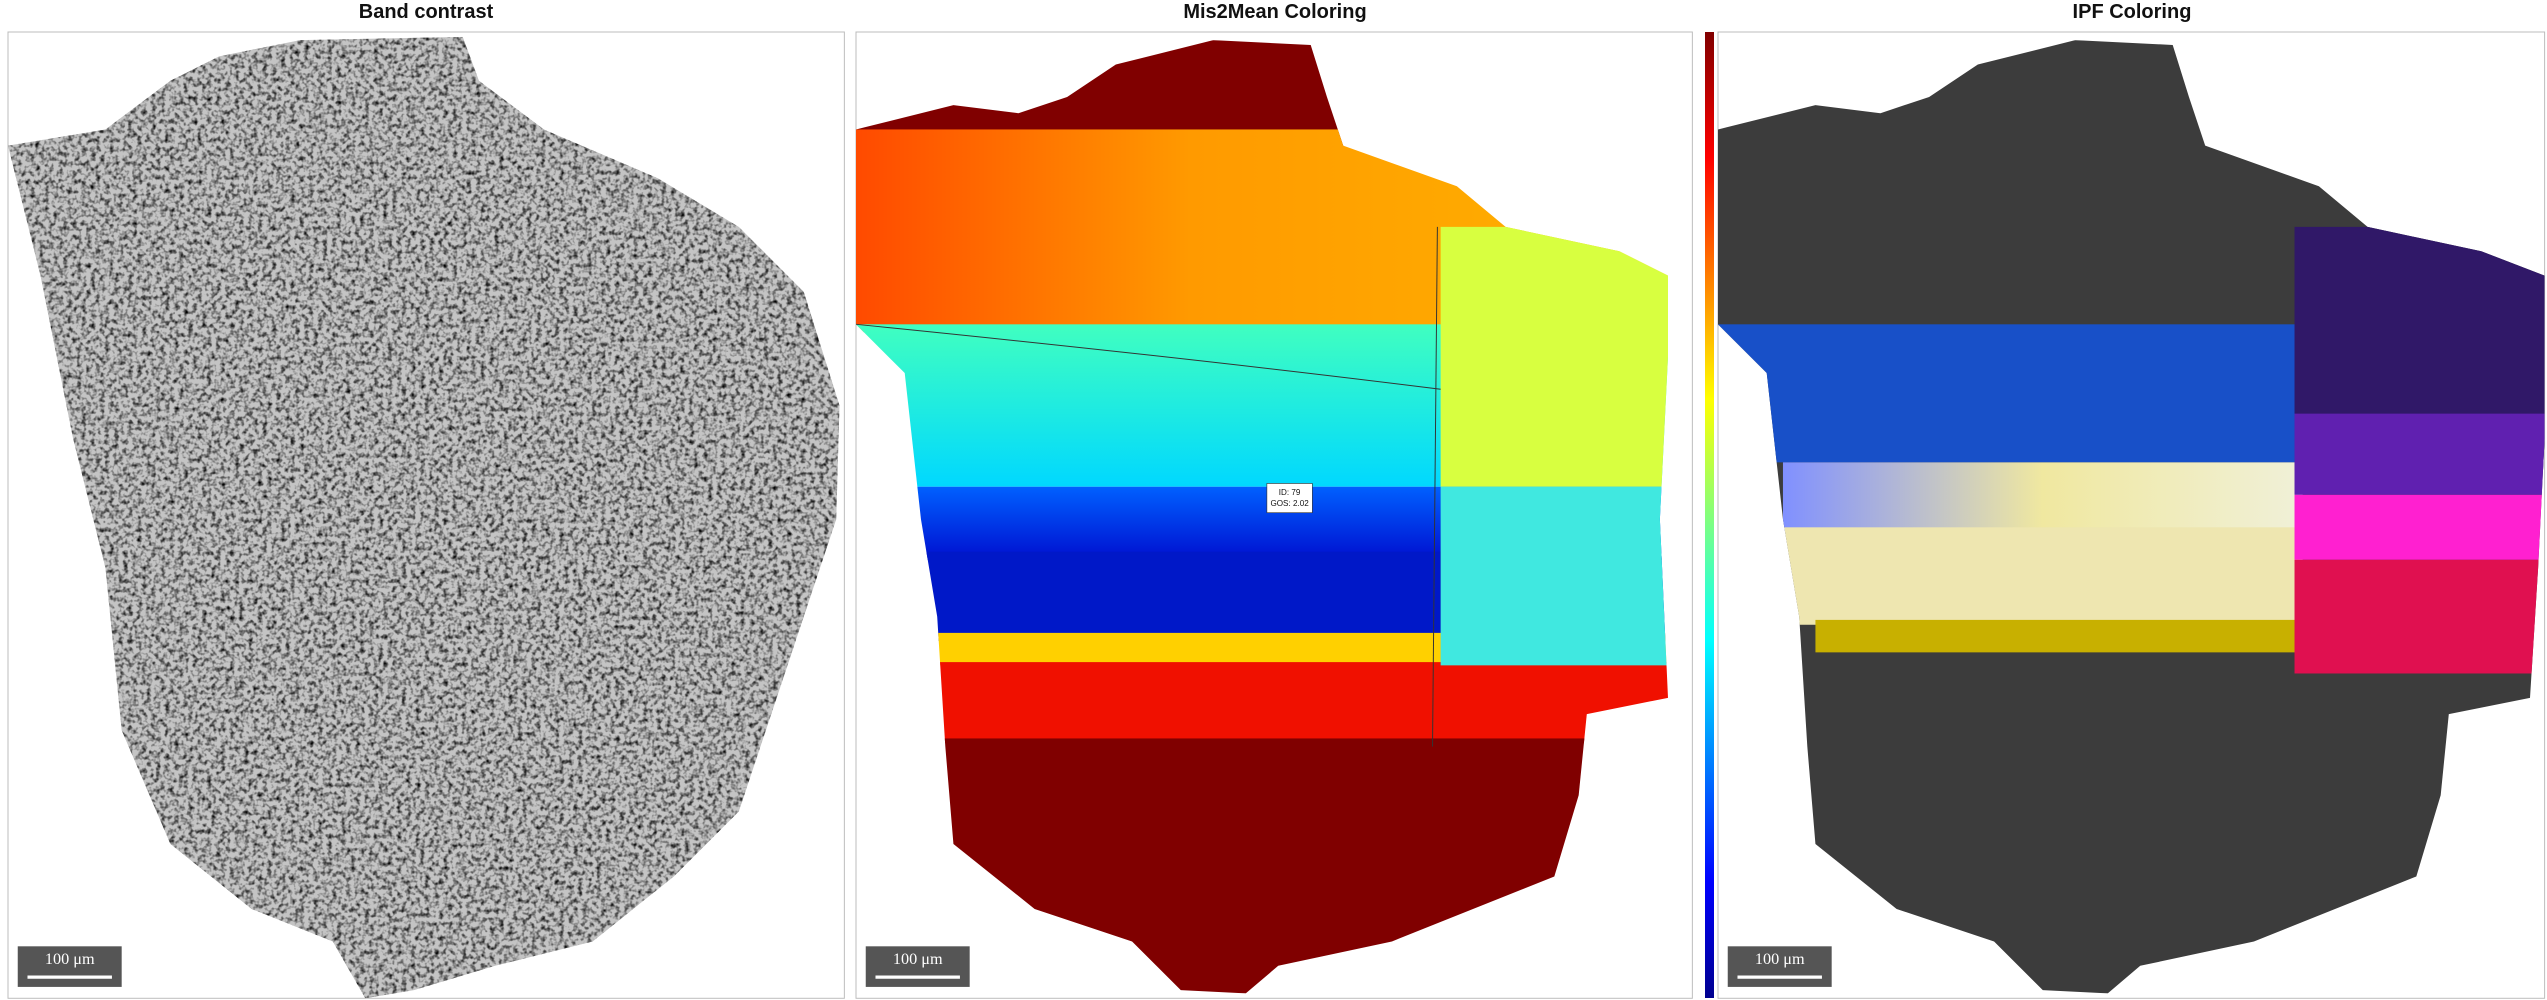  Describe the element at coordinates (2132, 12) in the screenshot. I see `panel-title: IPF Coloring` at that location.